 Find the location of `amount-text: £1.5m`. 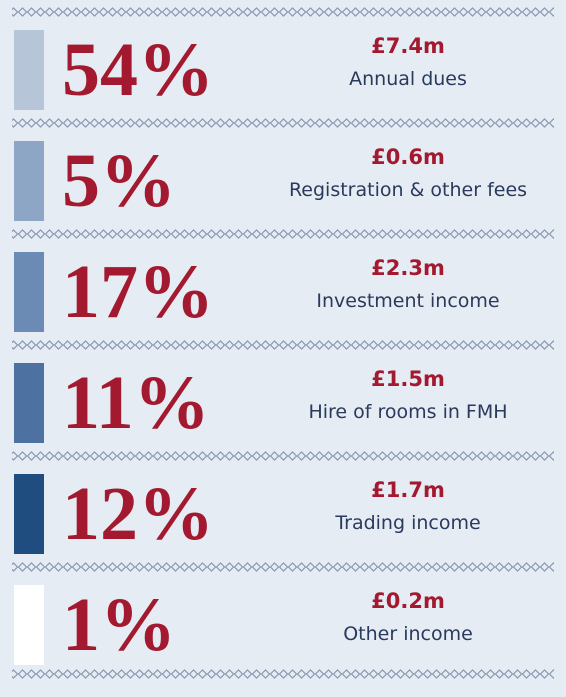

amount-text: £1.5m is located at coordinates (408, 379).